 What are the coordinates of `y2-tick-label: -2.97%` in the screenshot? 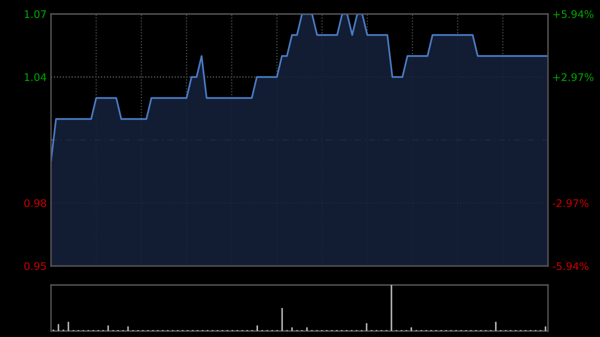 It's located at (570, 203).